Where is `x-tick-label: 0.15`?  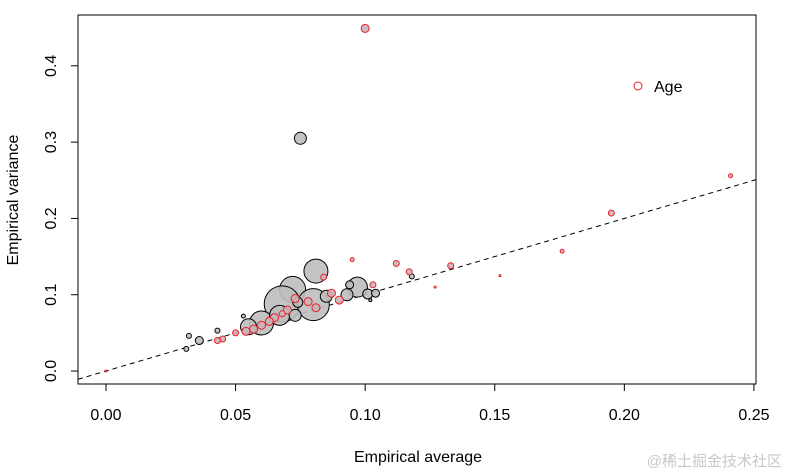 x-tick-label: 0.15 is located at coordinates (494, 415).